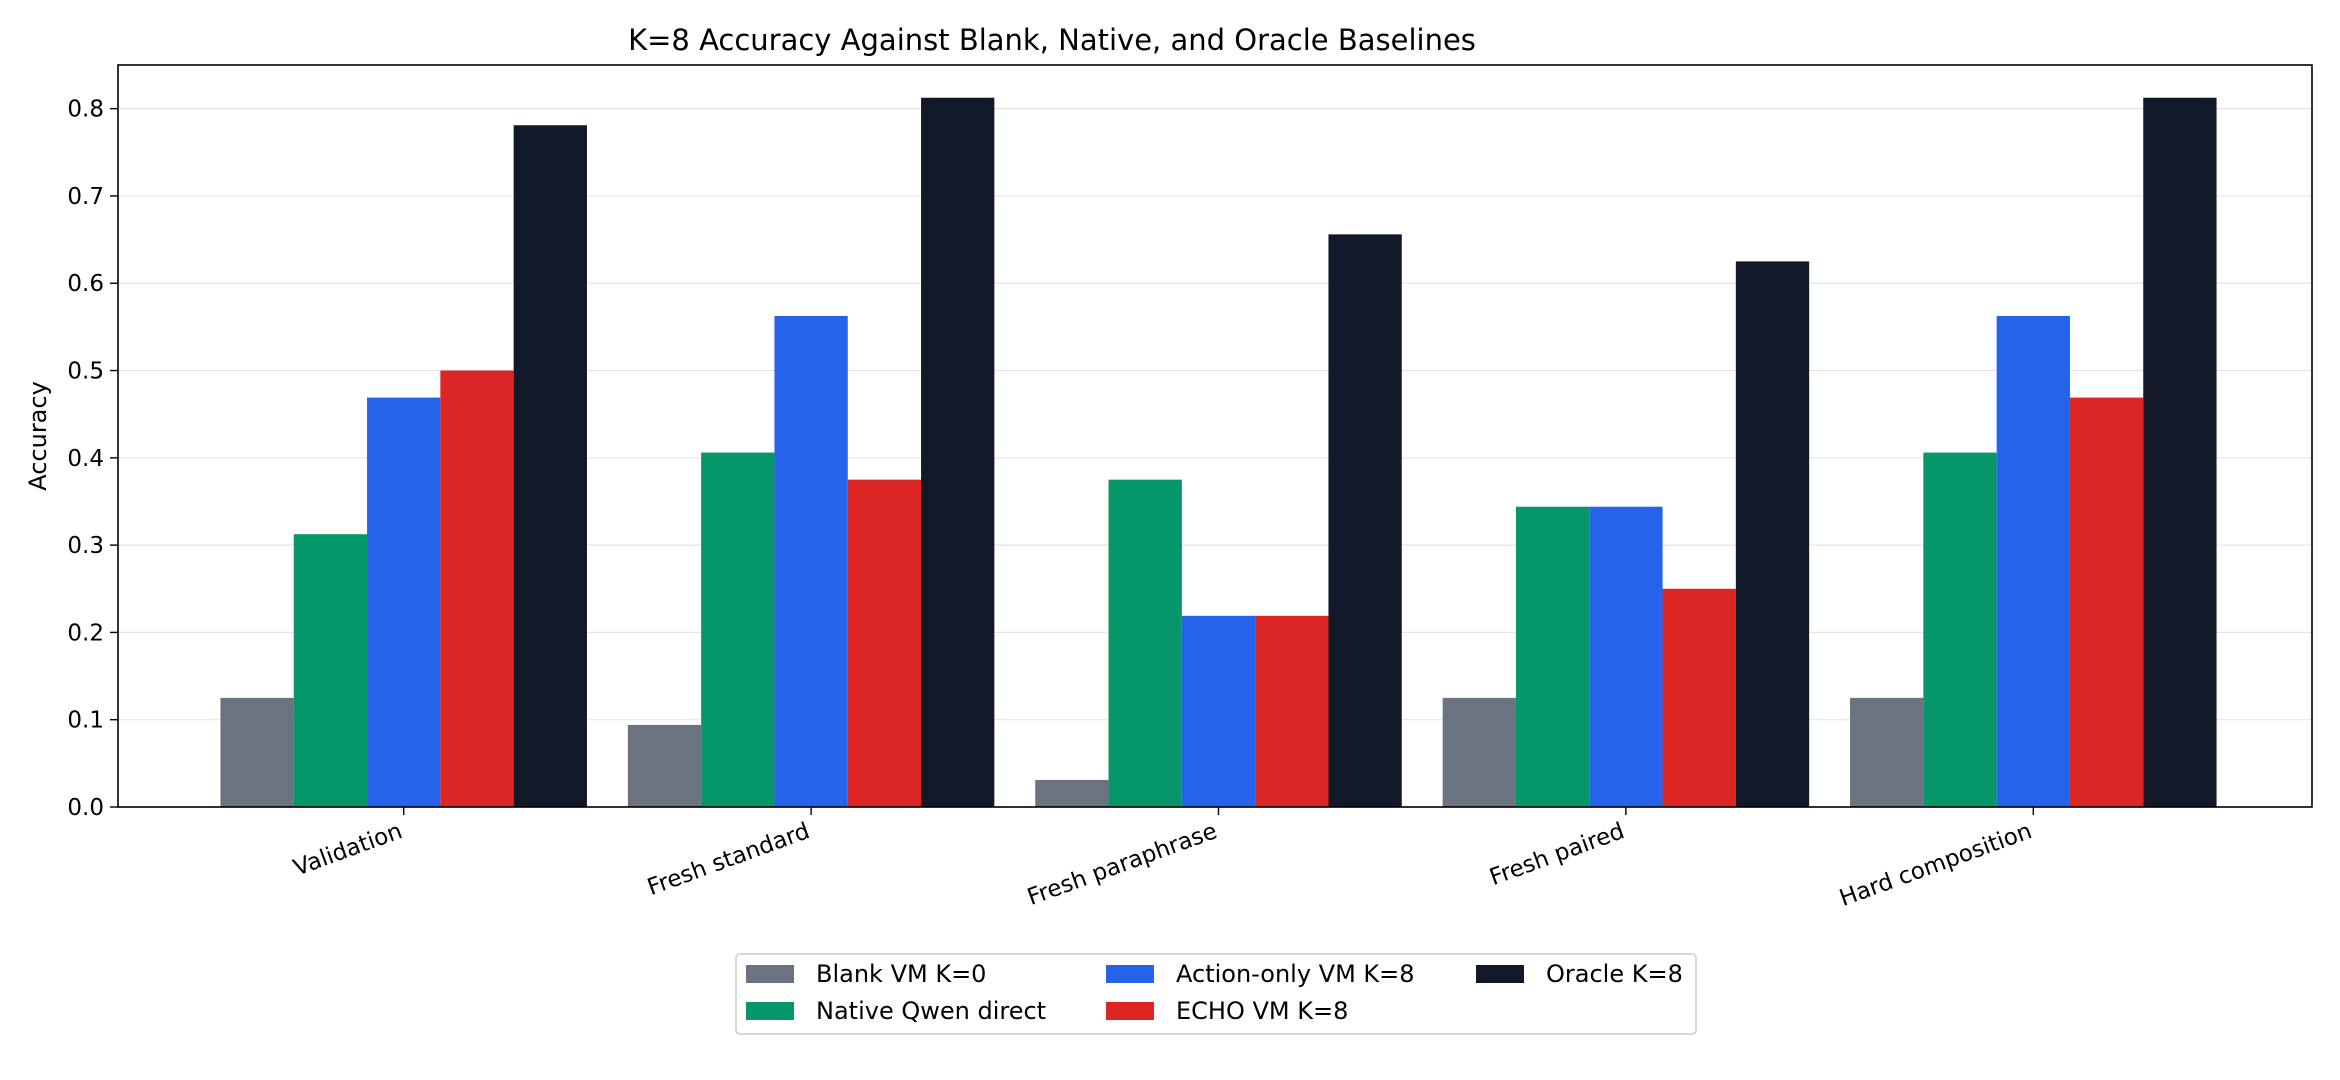 The image size is (2340, 1080). I want to click on legend-label: Action-only VM K=8, so click(1295, 974).